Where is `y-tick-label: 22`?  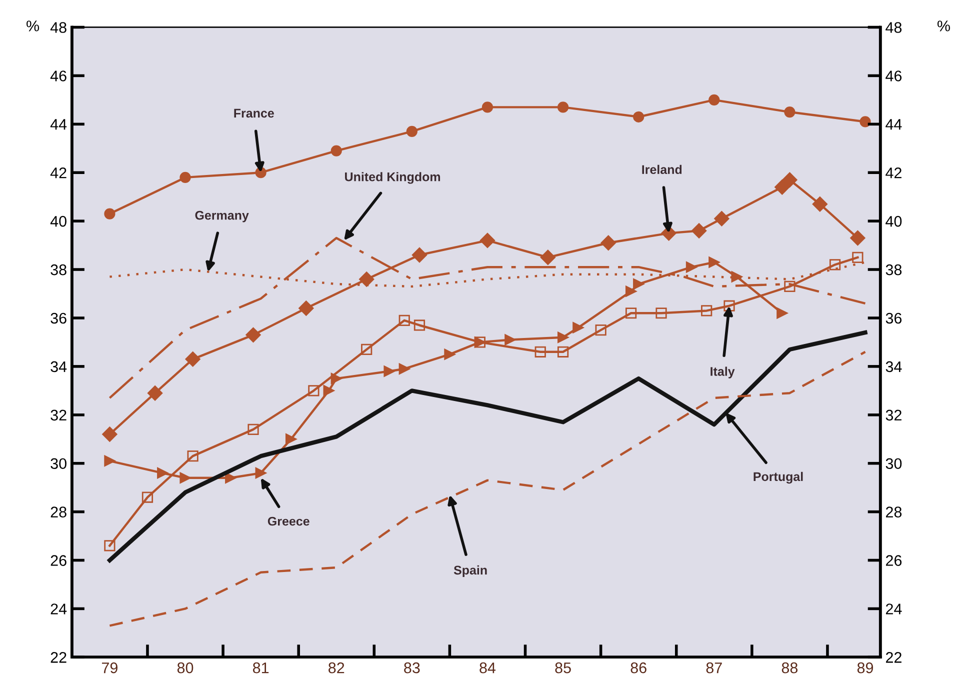
y-tick-label: 22 is located at coordinates (58, 657).